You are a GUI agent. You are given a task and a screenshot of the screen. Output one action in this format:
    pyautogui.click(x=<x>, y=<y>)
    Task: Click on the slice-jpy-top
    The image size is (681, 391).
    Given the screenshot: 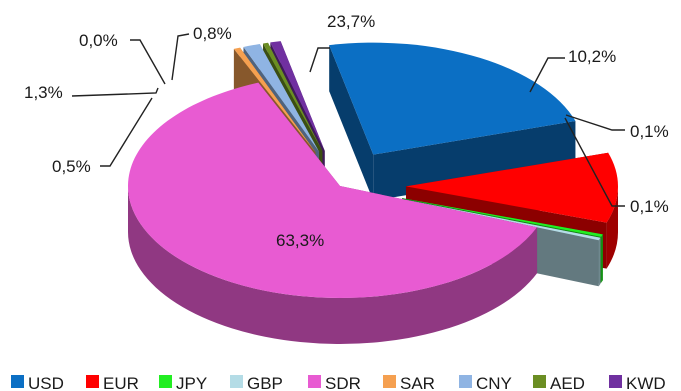 What is the action you would take?
    pyautogui.click(x=502, y=217)
    